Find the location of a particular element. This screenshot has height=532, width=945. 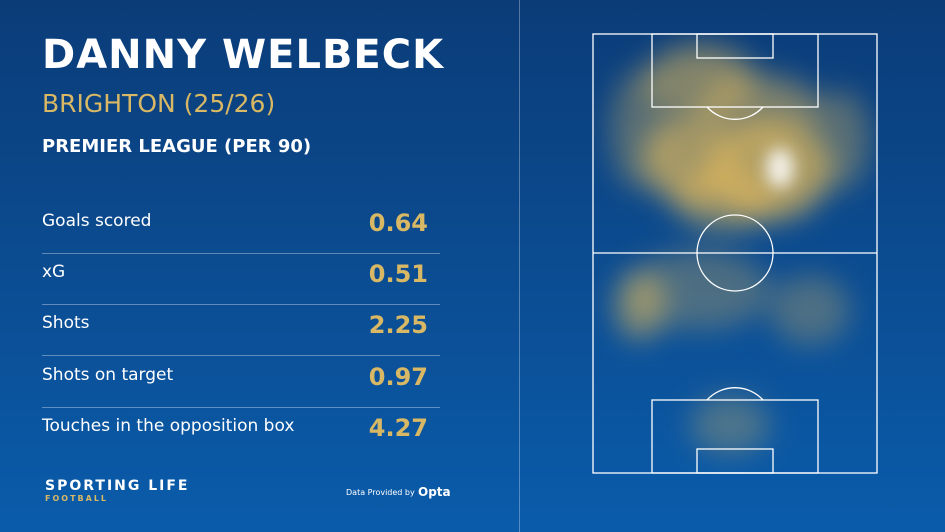

provider: Opta is located at coordinates (434, 492).